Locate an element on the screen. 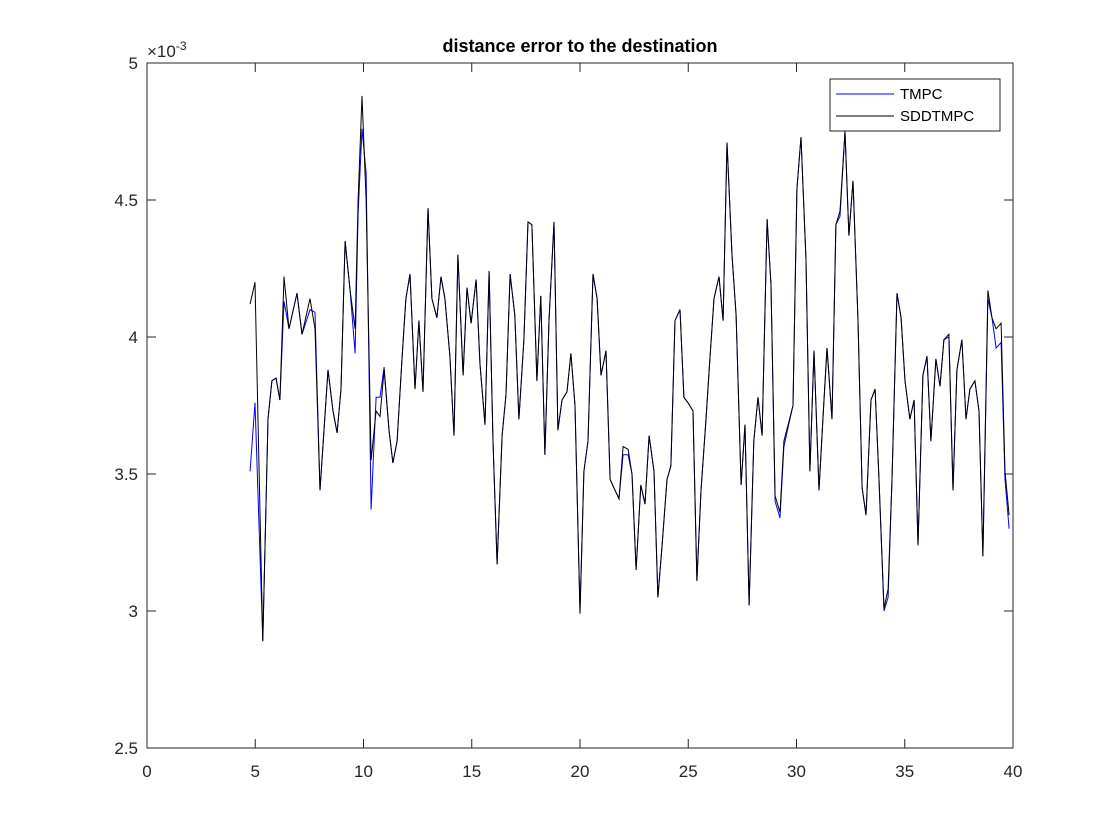 The image size is (1120, 840). x-tick-label: 35 is located at coordinates (904, 771).